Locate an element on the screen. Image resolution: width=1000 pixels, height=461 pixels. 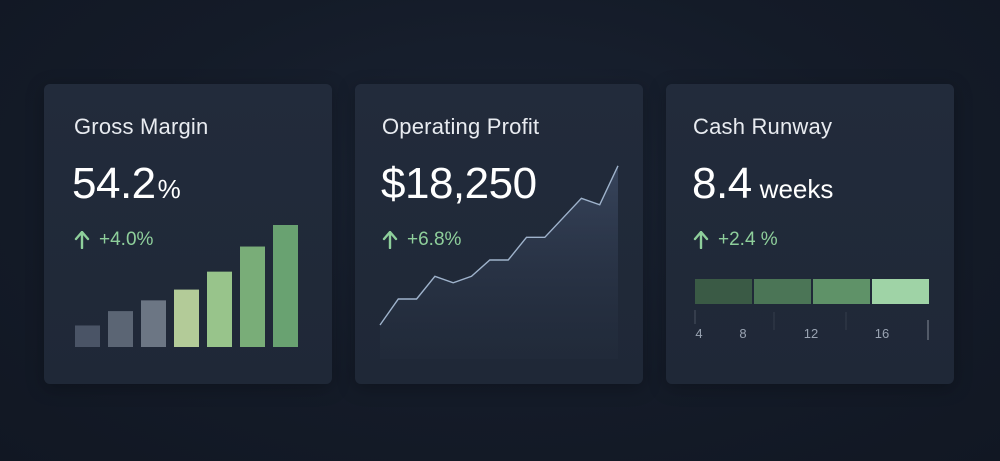
card-title: Operating Profit is located at coordinates (461, 126).